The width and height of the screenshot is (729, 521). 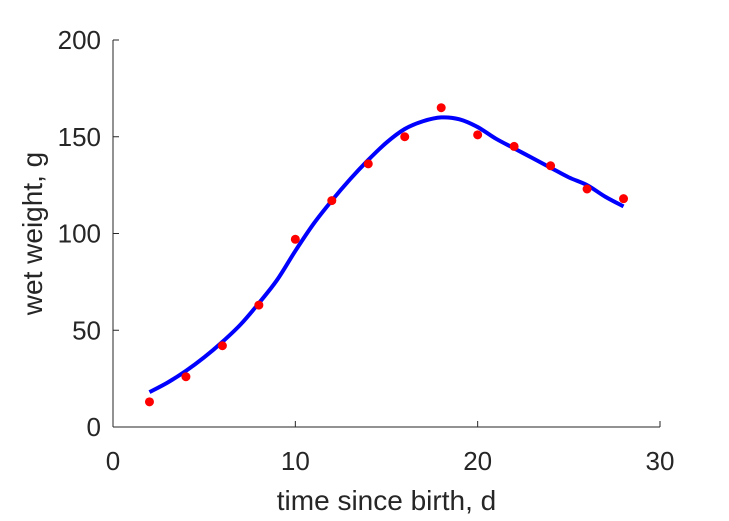 I want to click on y-tick-label: 200, so click(x=79, y=40).